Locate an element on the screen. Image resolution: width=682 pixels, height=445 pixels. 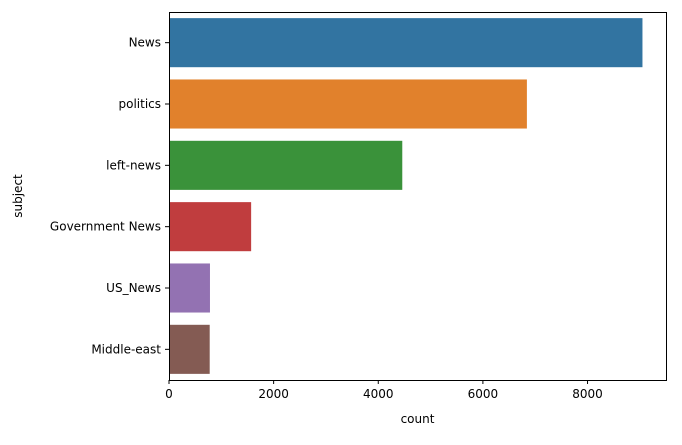
x-axis-ticks: 0 2000 4000 6000 8000 is located at coordinates (384, 390).